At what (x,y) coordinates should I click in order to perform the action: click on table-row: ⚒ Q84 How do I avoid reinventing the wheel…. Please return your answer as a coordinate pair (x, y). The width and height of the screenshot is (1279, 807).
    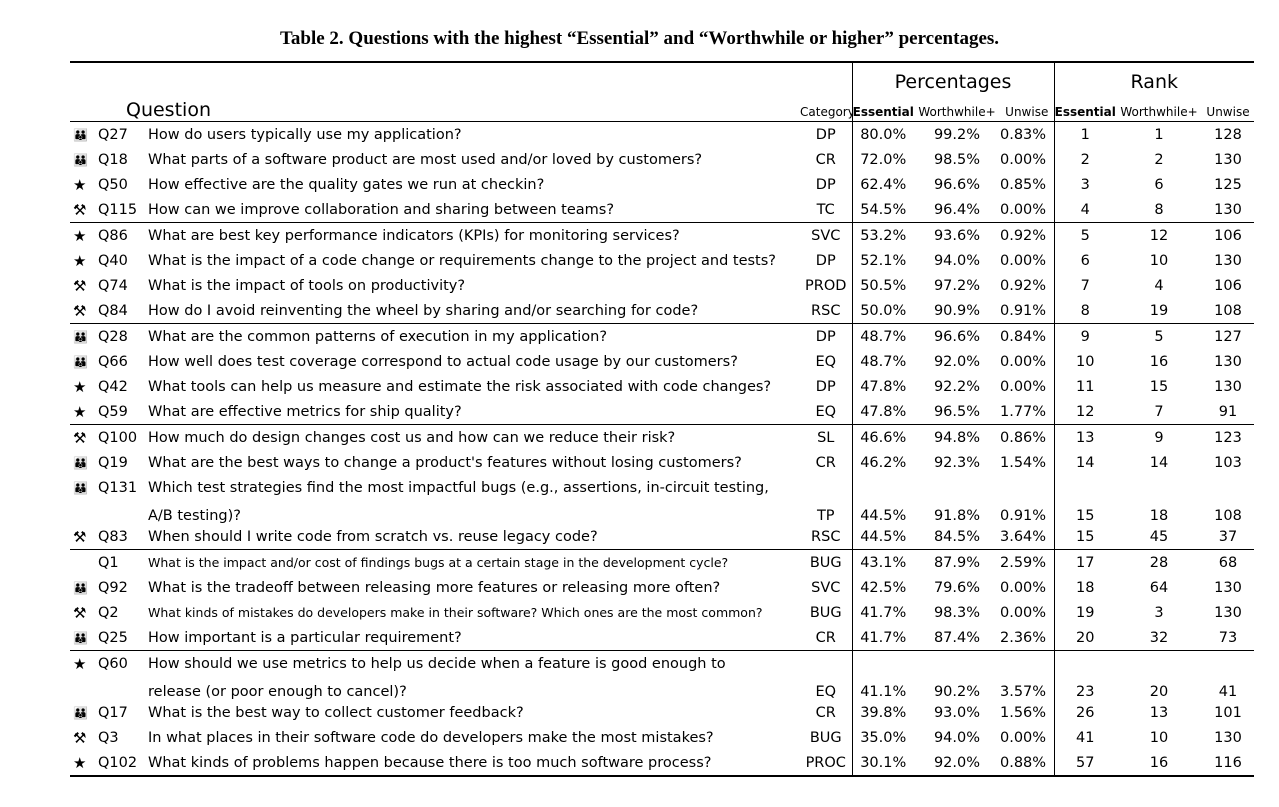
    Looking at the image, I should click on (662, 311).